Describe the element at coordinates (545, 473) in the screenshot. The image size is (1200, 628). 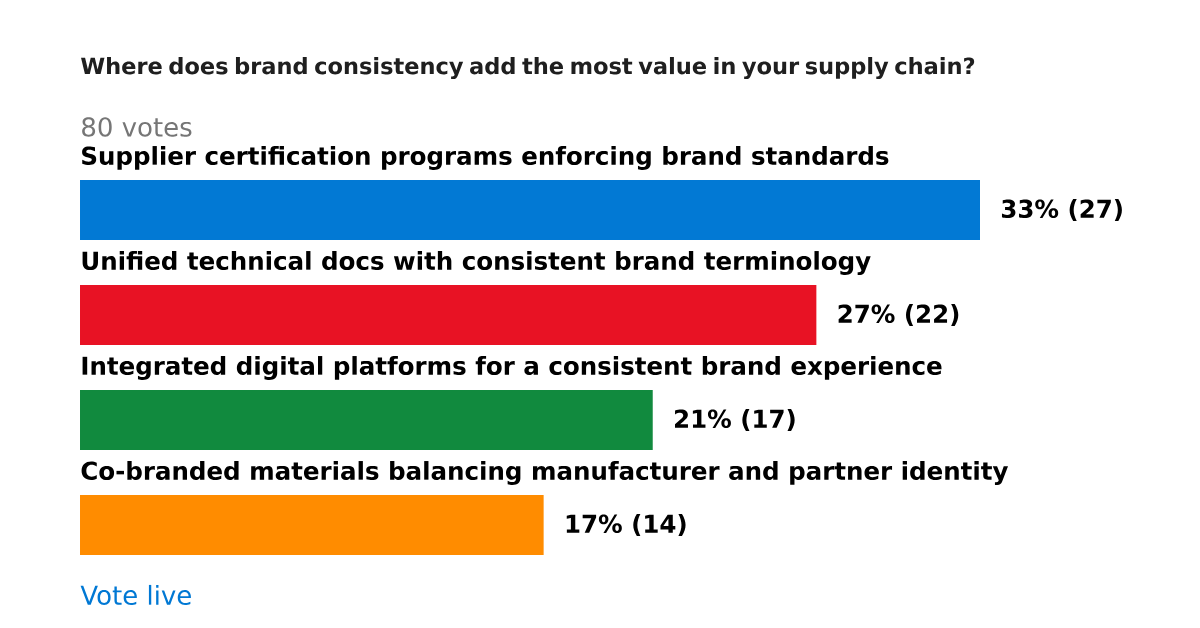
I see `y-tick-label: Co-branded materials balancing manufacturer and partner identity` at that location.